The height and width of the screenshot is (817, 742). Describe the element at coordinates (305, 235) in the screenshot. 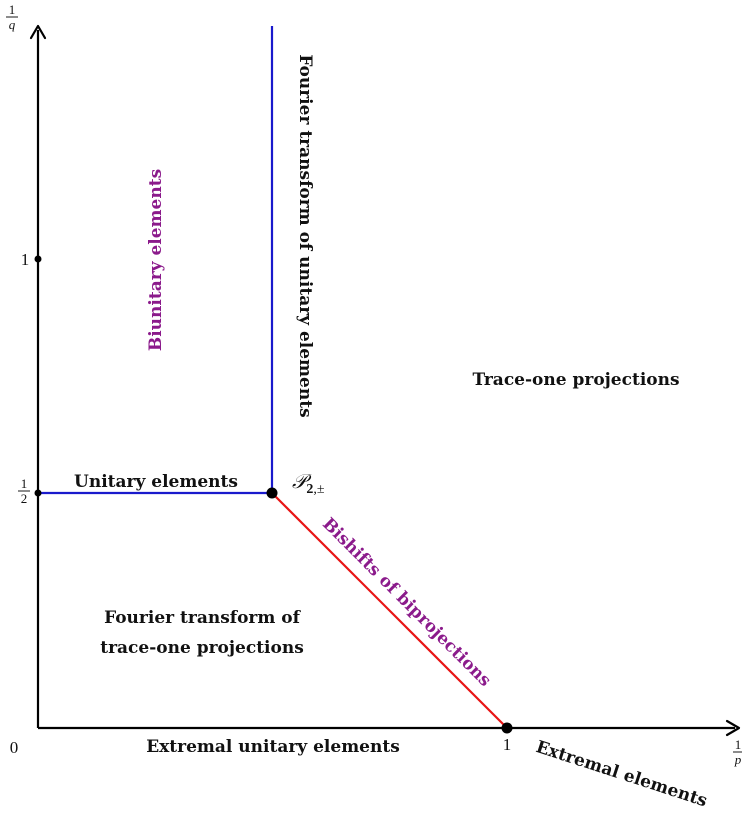

I see `fourier-unitary-label: Fourier transform of unitary elements` at that location.